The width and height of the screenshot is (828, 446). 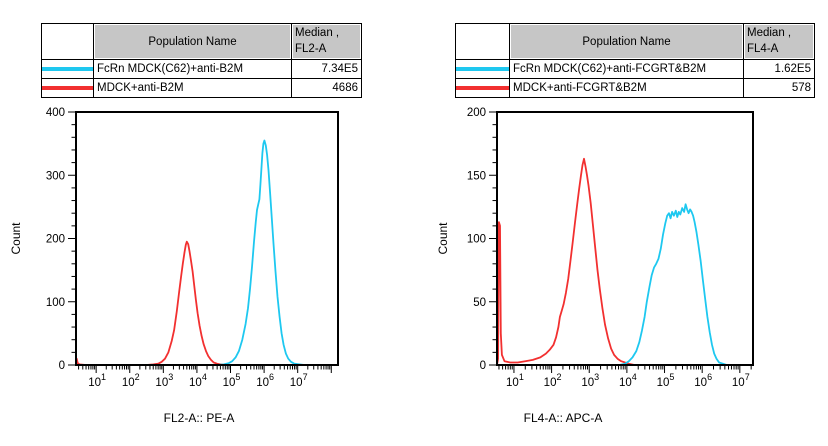 What do you see at coordinates (563, 418) in the screenshot?
I see `x-axis-label: FL4-A:: APC-A` at bounding box center [563, 418].